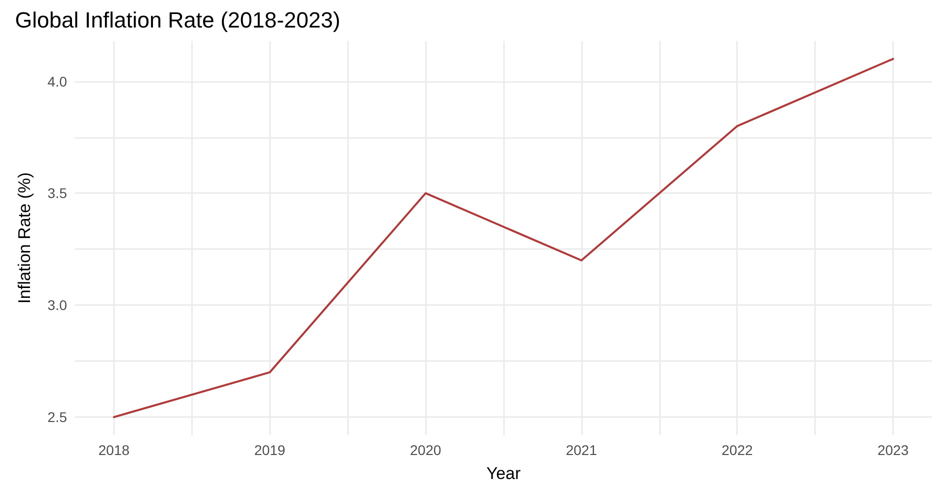 The image size is (944, 487). Describe the element at coordinates (426, 450) in the screenshot. I see `x-tick-label: 2020` at that location.